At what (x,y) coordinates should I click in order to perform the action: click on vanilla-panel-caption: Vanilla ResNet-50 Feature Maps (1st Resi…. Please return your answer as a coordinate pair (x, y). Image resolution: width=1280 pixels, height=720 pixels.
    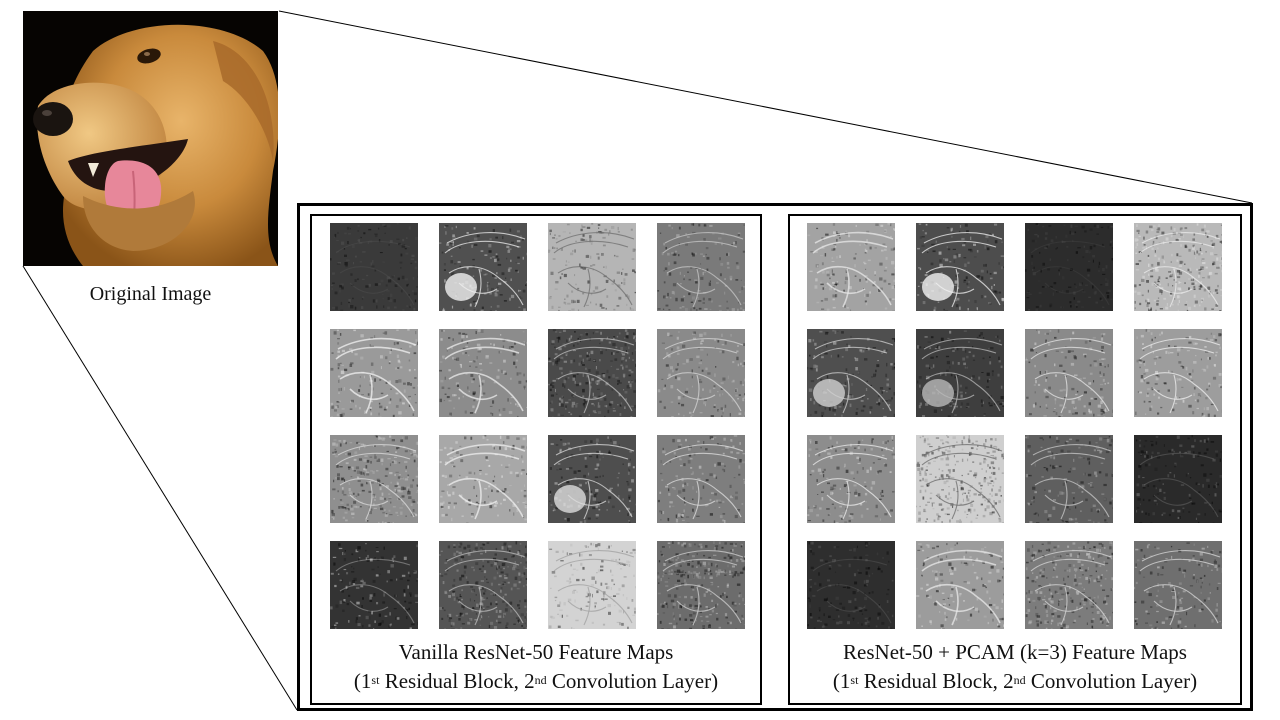
    Looking at the image, I should click on (536, 667).